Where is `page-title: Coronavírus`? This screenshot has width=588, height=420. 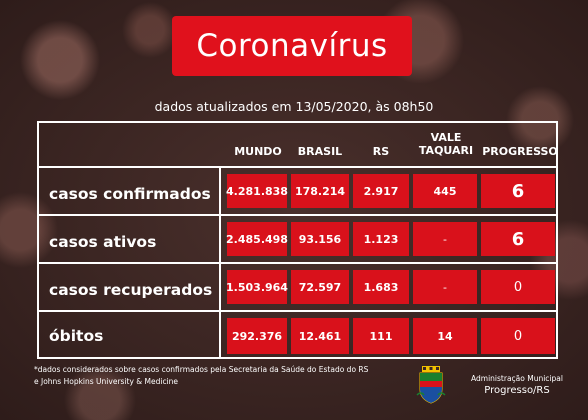
page-title: Coronavírus is located at coordinates (292, 46).